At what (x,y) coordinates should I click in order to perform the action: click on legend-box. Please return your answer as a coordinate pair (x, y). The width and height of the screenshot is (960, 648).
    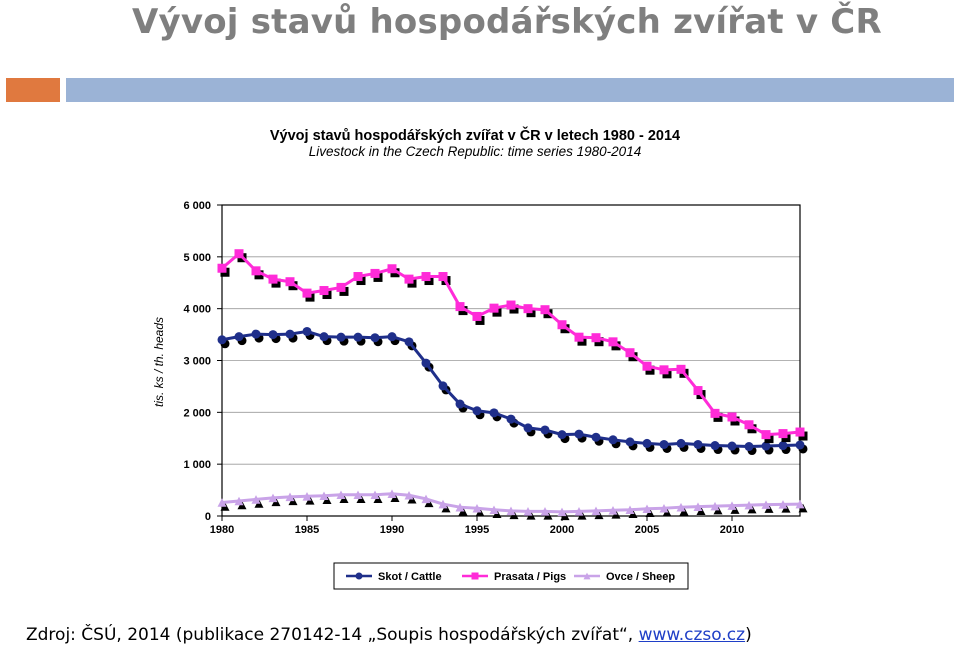
    Looking at the image, I should click on (511, 576).